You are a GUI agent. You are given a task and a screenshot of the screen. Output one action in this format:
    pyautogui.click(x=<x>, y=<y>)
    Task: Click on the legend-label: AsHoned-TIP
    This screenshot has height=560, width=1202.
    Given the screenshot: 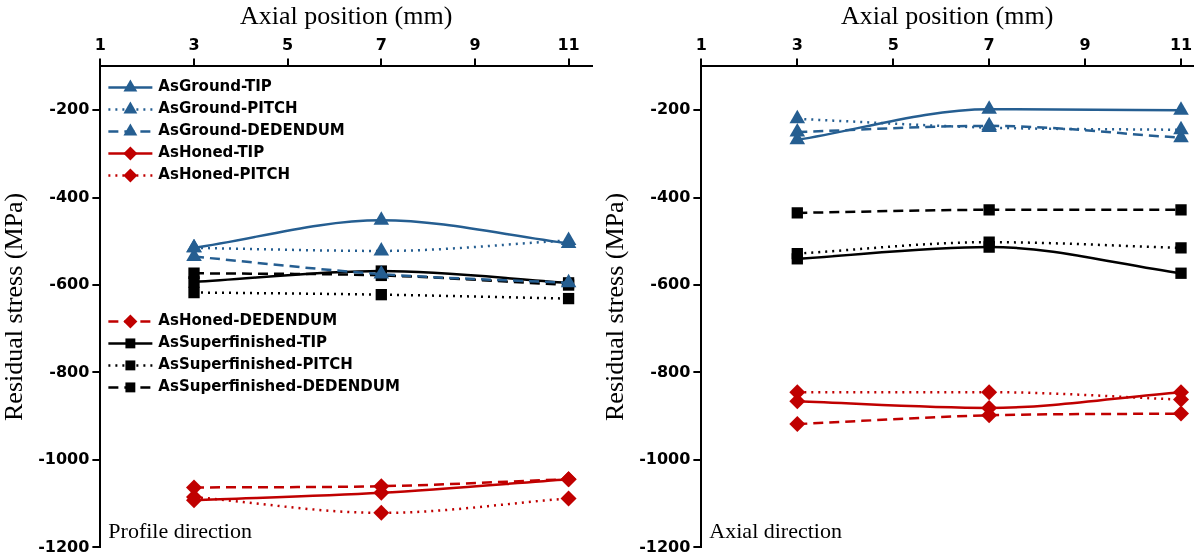 What is the action you would take?
    pyautogui.click(x=211, y=152)
    